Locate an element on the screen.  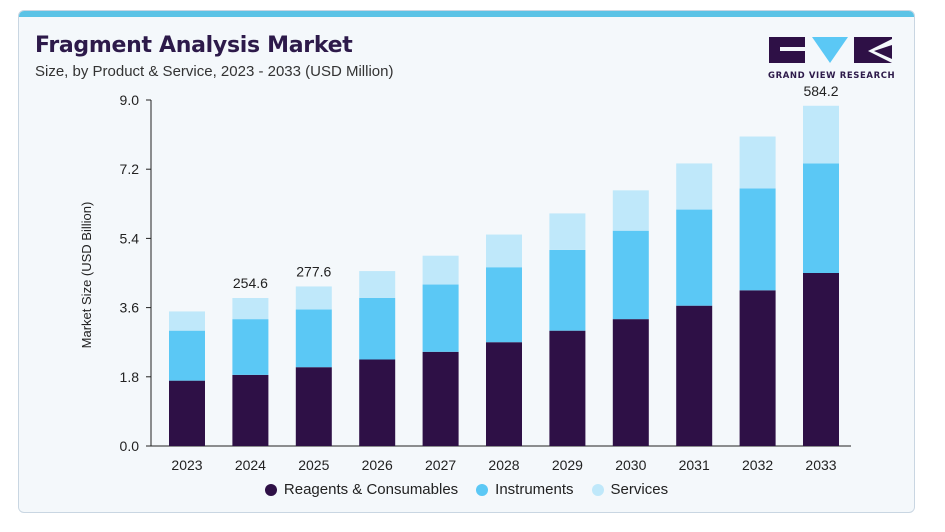
legend-label-instruments: Instruments is located at coordinates (534, 489).